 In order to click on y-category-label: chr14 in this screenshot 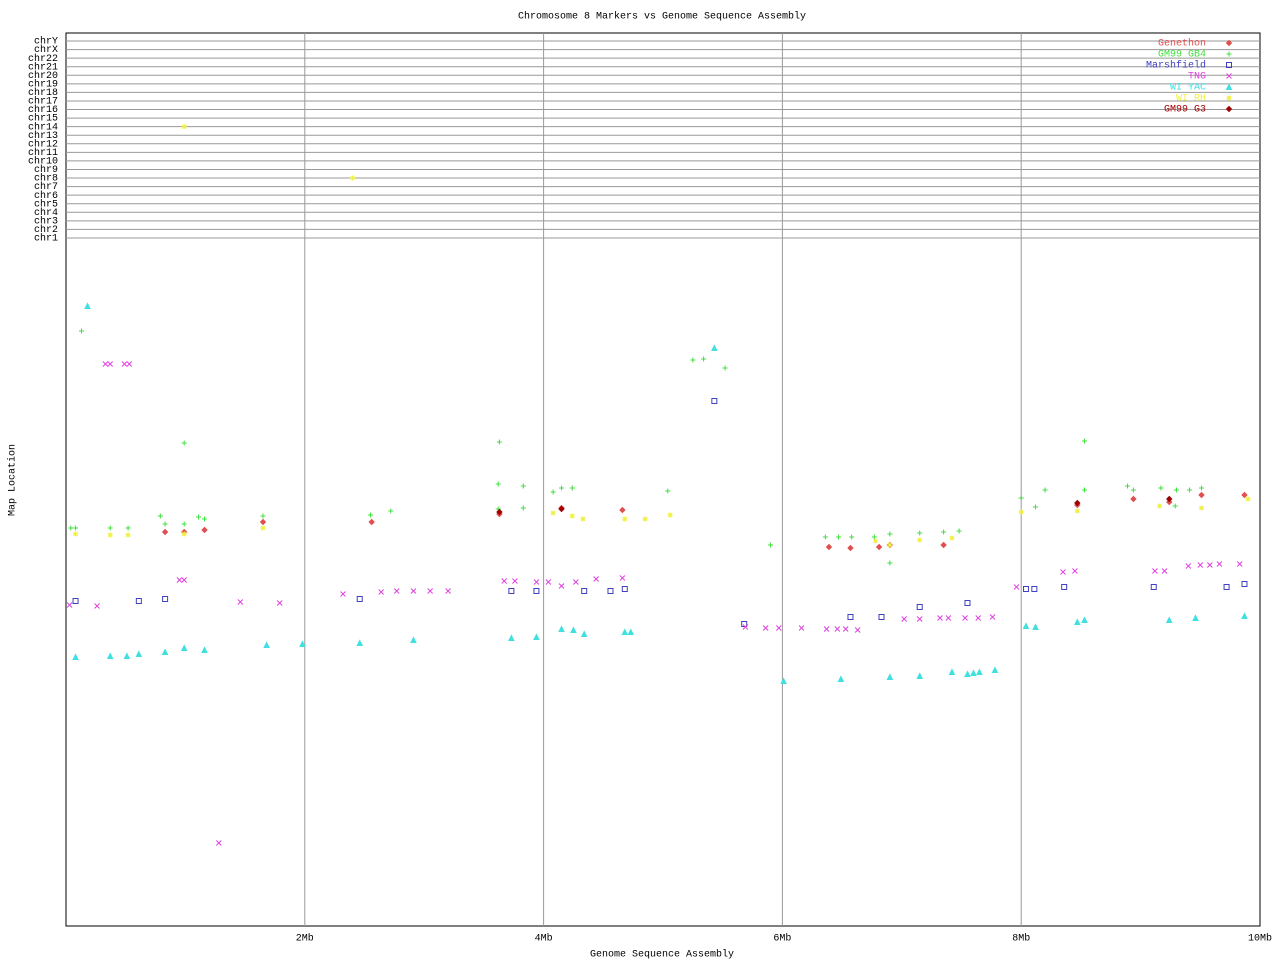, I will do `click(43, 127)`.